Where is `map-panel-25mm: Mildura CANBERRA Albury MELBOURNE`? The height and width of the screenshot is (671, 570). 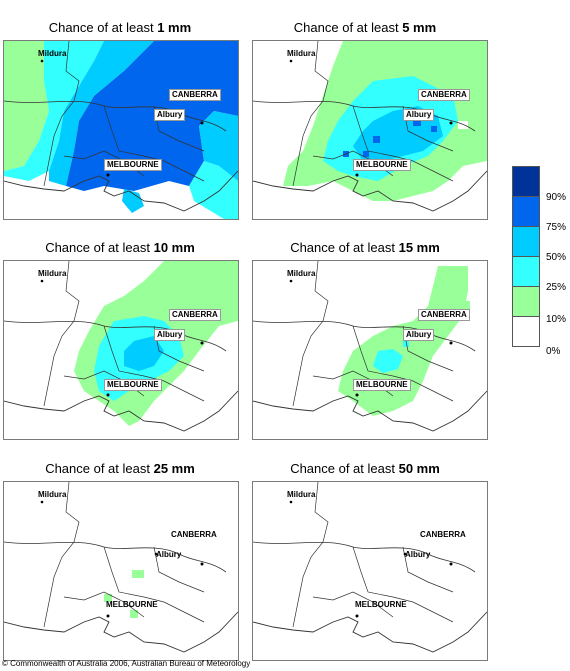 map-panel-25mm: Mildura CANBERRA Albury MELBOURNE is located at coordinates (121, 571).